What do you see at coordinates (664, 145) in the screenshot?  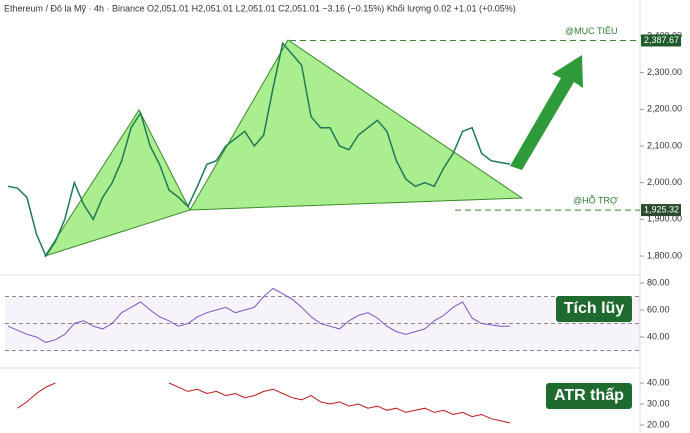 I see `y-tick-label: 2,100.00` at bounding box center [664, 145].